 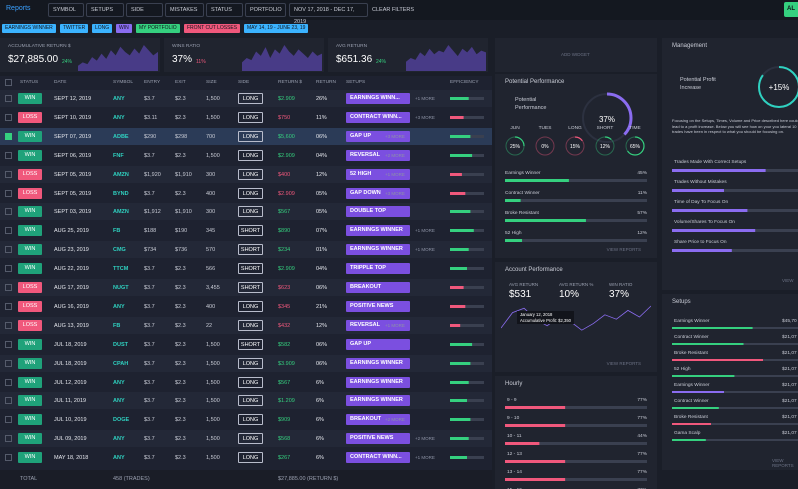 What do you see at coordinates (788, 280) in the screenshot?
I see `view-link: VIEW` at bounding box center [788, 280].